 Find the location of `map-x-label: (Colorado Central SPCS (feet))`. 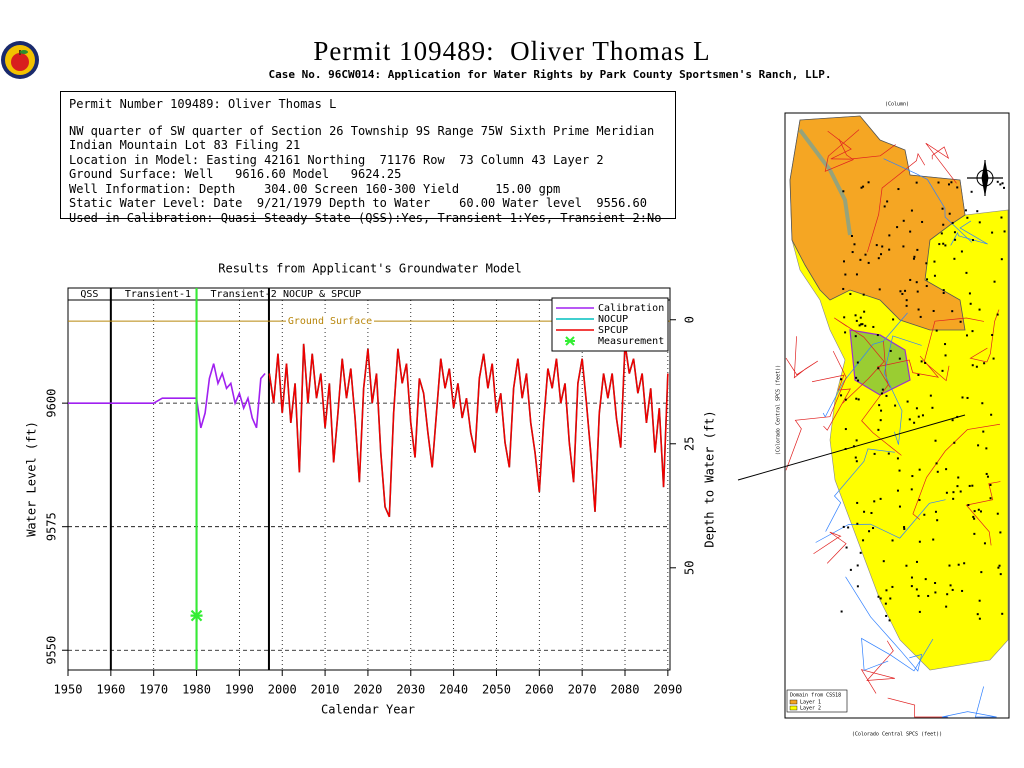

map-x-label: (Colorado Central SPCS (feet)) is located at coordinates (897, 735).